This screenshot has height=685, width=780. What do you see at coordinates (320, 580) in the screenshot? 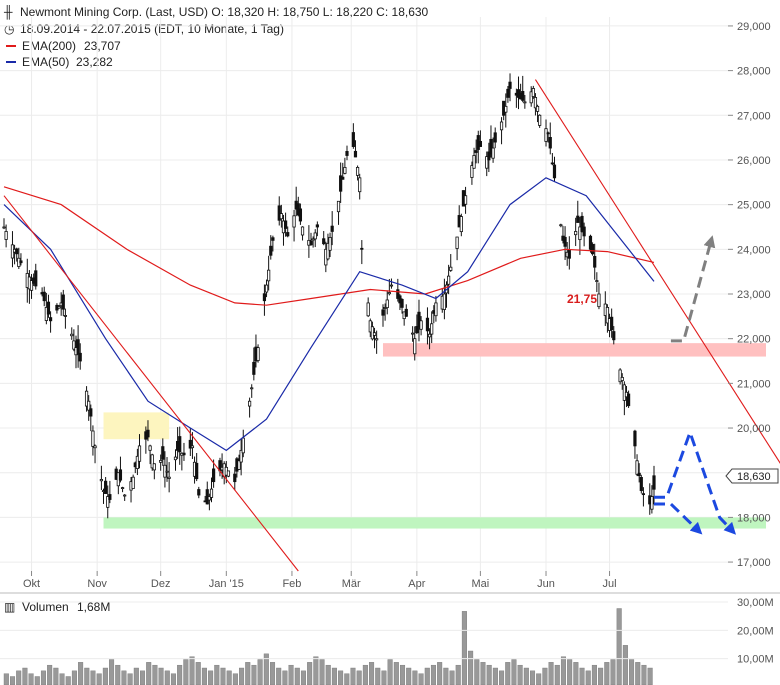
I see `time-axis: Okt Nov Dez Jan '15 Feb Mär Apr Mai Jun Jul` at bounding box center [320, 580].